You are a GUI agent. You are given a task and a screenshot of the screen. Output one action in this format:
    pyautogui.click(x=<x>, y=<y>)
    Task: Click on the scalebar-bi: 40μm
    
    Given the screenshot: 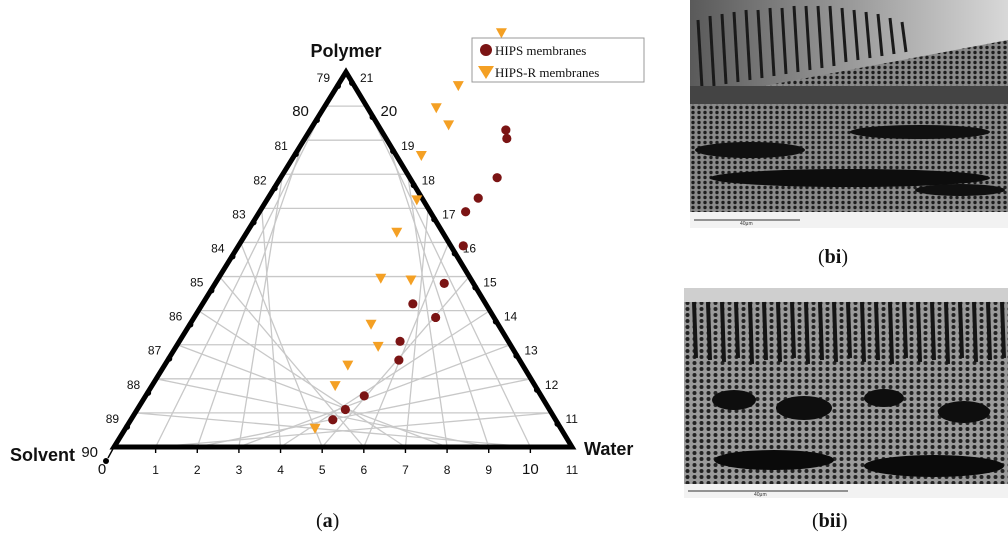 What is the action you would take?
    pyautogui.click(x=746, y=224)
    